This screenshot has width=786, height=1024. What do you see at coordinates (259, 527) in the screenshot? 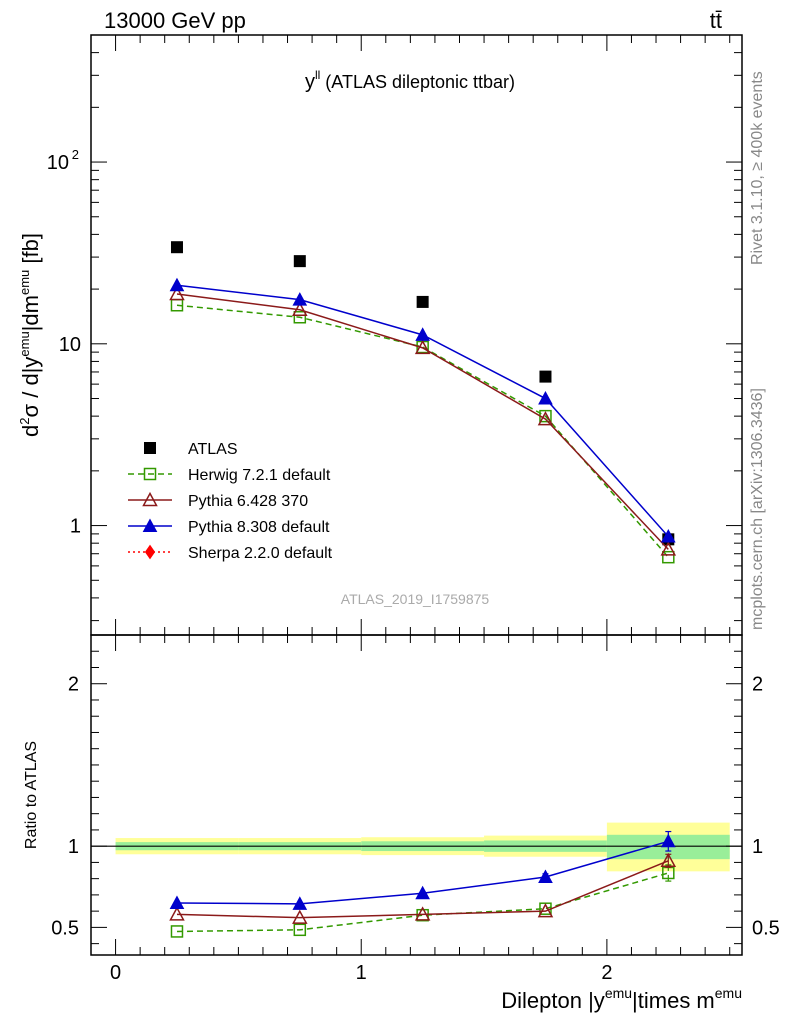
I see `legend-label: Pythia 8.308 default` at bounding box center [259, 527].